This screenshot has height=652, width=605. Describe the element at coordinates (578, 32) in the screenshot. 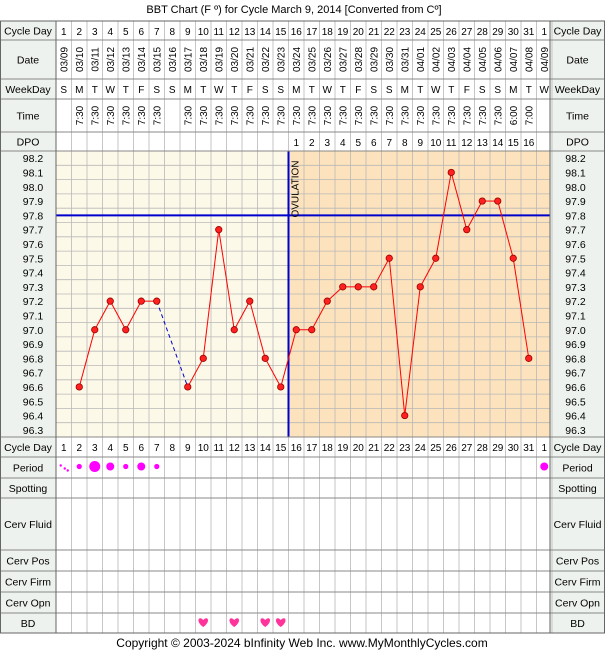

I see `row-label-right: Cycle Day` at that location.